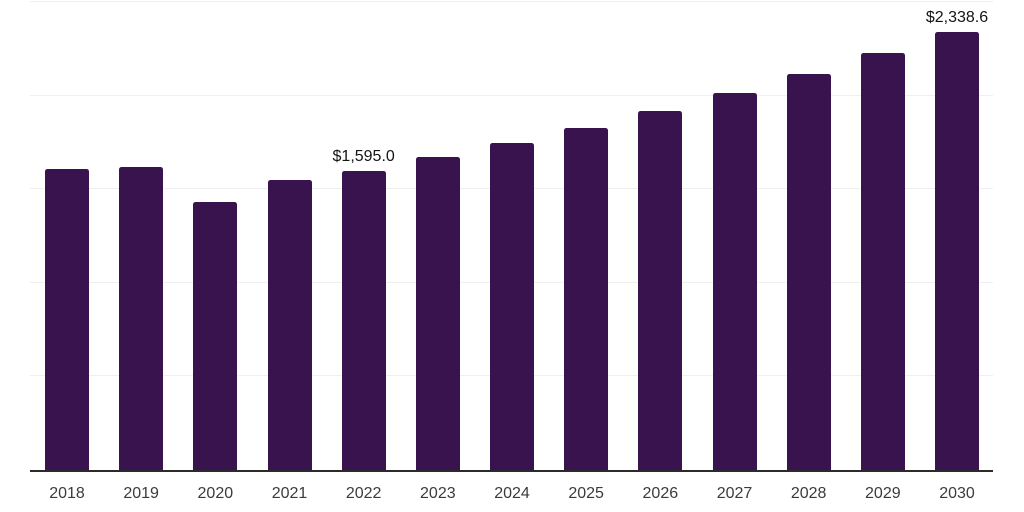 Image resolution: width=1024 pixels, height=512 pixels. Describe the element at coordinates (437, 313) in the screenshot. I see `bar-2023` at that location.